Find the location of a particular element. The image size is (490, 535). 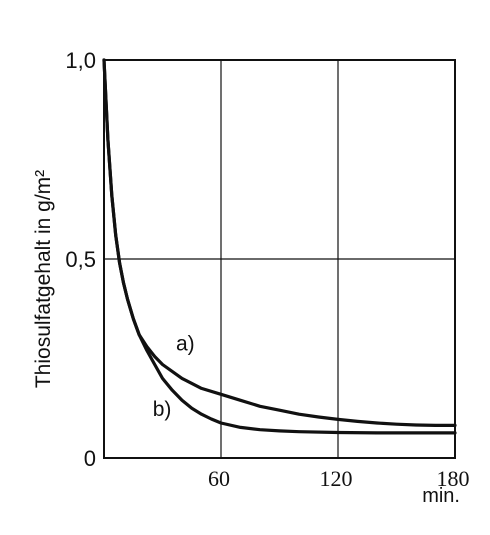

x-tick-label: 180 is located at coordinates (453, 478).